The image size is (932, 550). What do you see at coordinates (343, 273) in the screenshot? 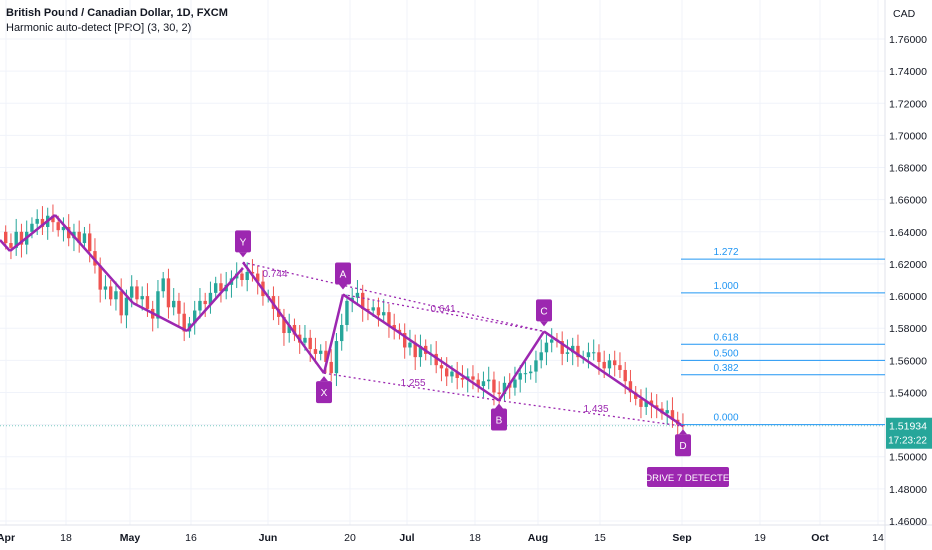
I see `pattern-point-a` at bounding box center [343, 273].